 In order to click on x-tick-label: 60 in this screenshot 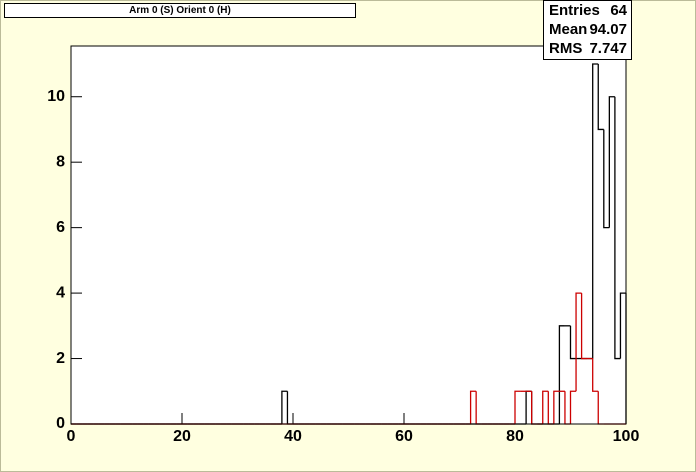, I will do `click(404, 436)`.